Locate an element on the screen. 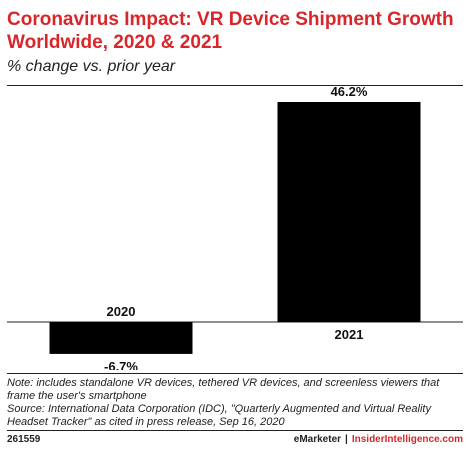  category-label-2020: 2020 is located at coordinates (121, 311).